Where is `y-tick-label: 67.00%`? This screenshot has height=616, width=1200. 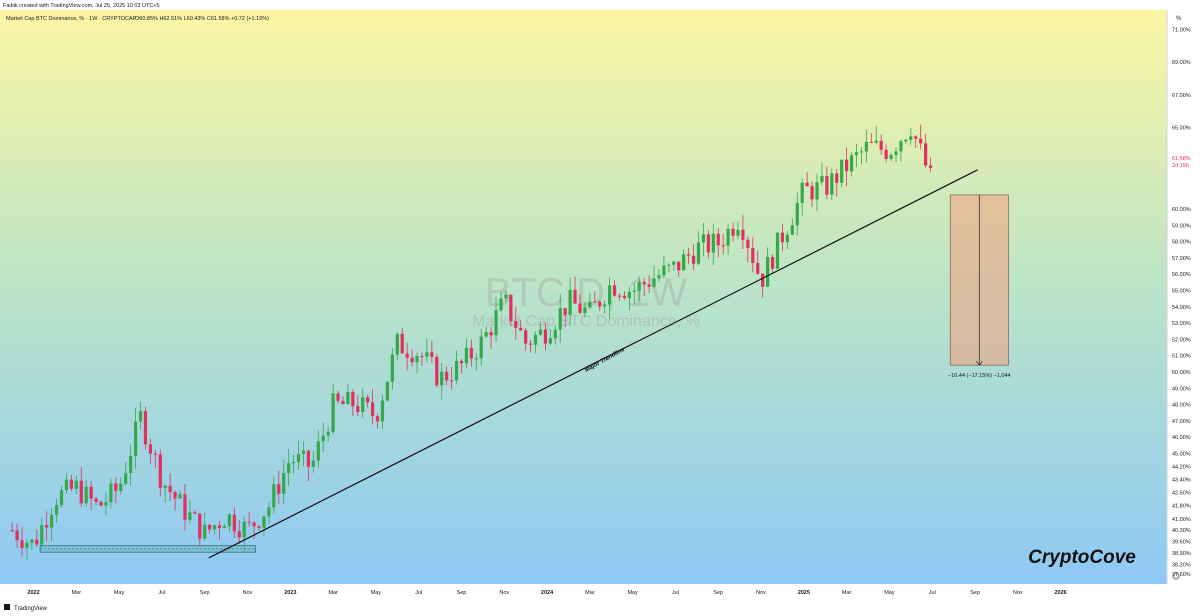
y-tick-label: 67.00% is located at coordinates (1181, 96).